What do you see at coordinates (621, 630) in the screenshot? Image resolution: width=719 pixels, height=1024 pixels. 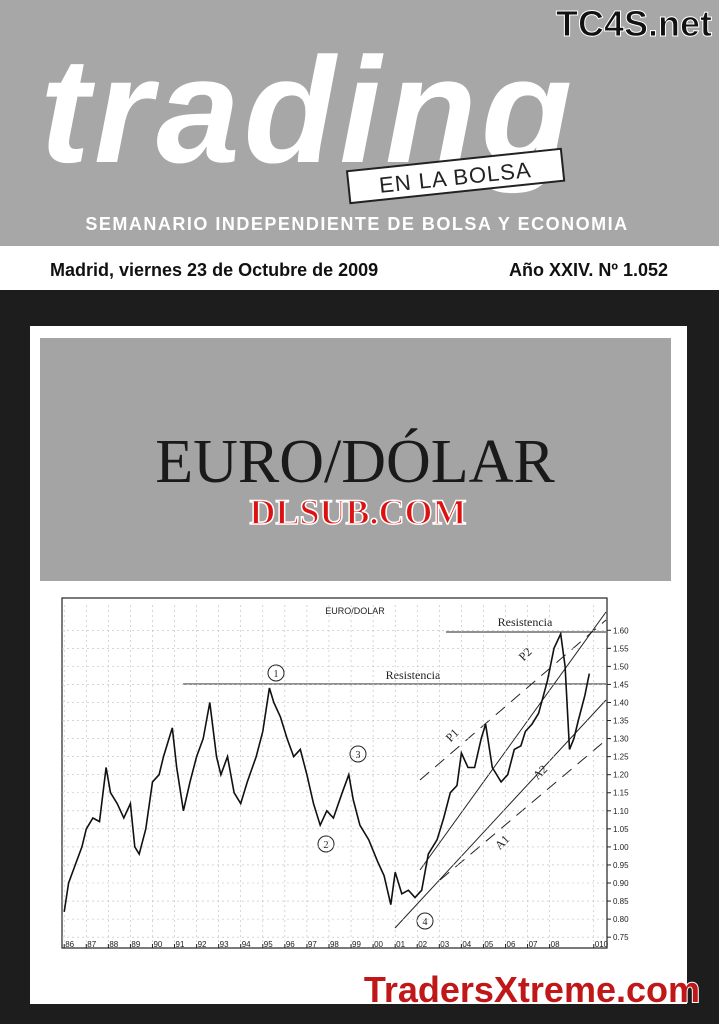 I see `y-tick-label: 1.60` at bounding box center [621, 630].